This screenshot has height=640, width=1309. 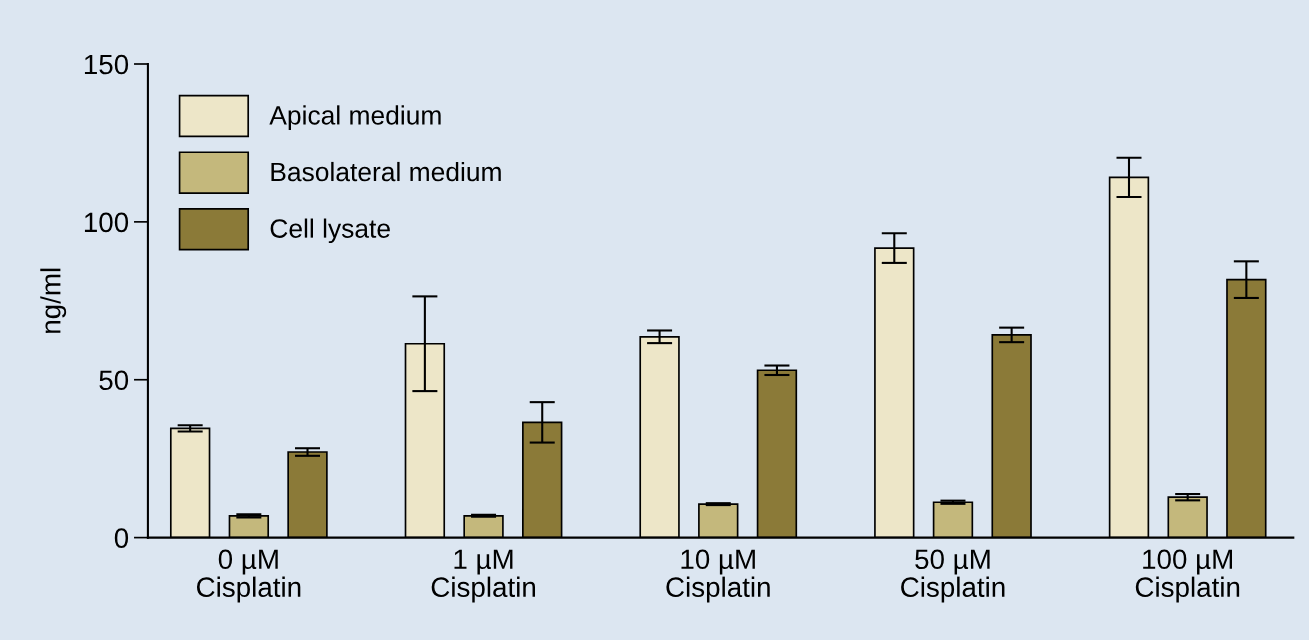 What do you see at coordinates (53, 300) in the screenshot?
I see `y-axis-title: ng/ml` at bounding box center [53, 300].